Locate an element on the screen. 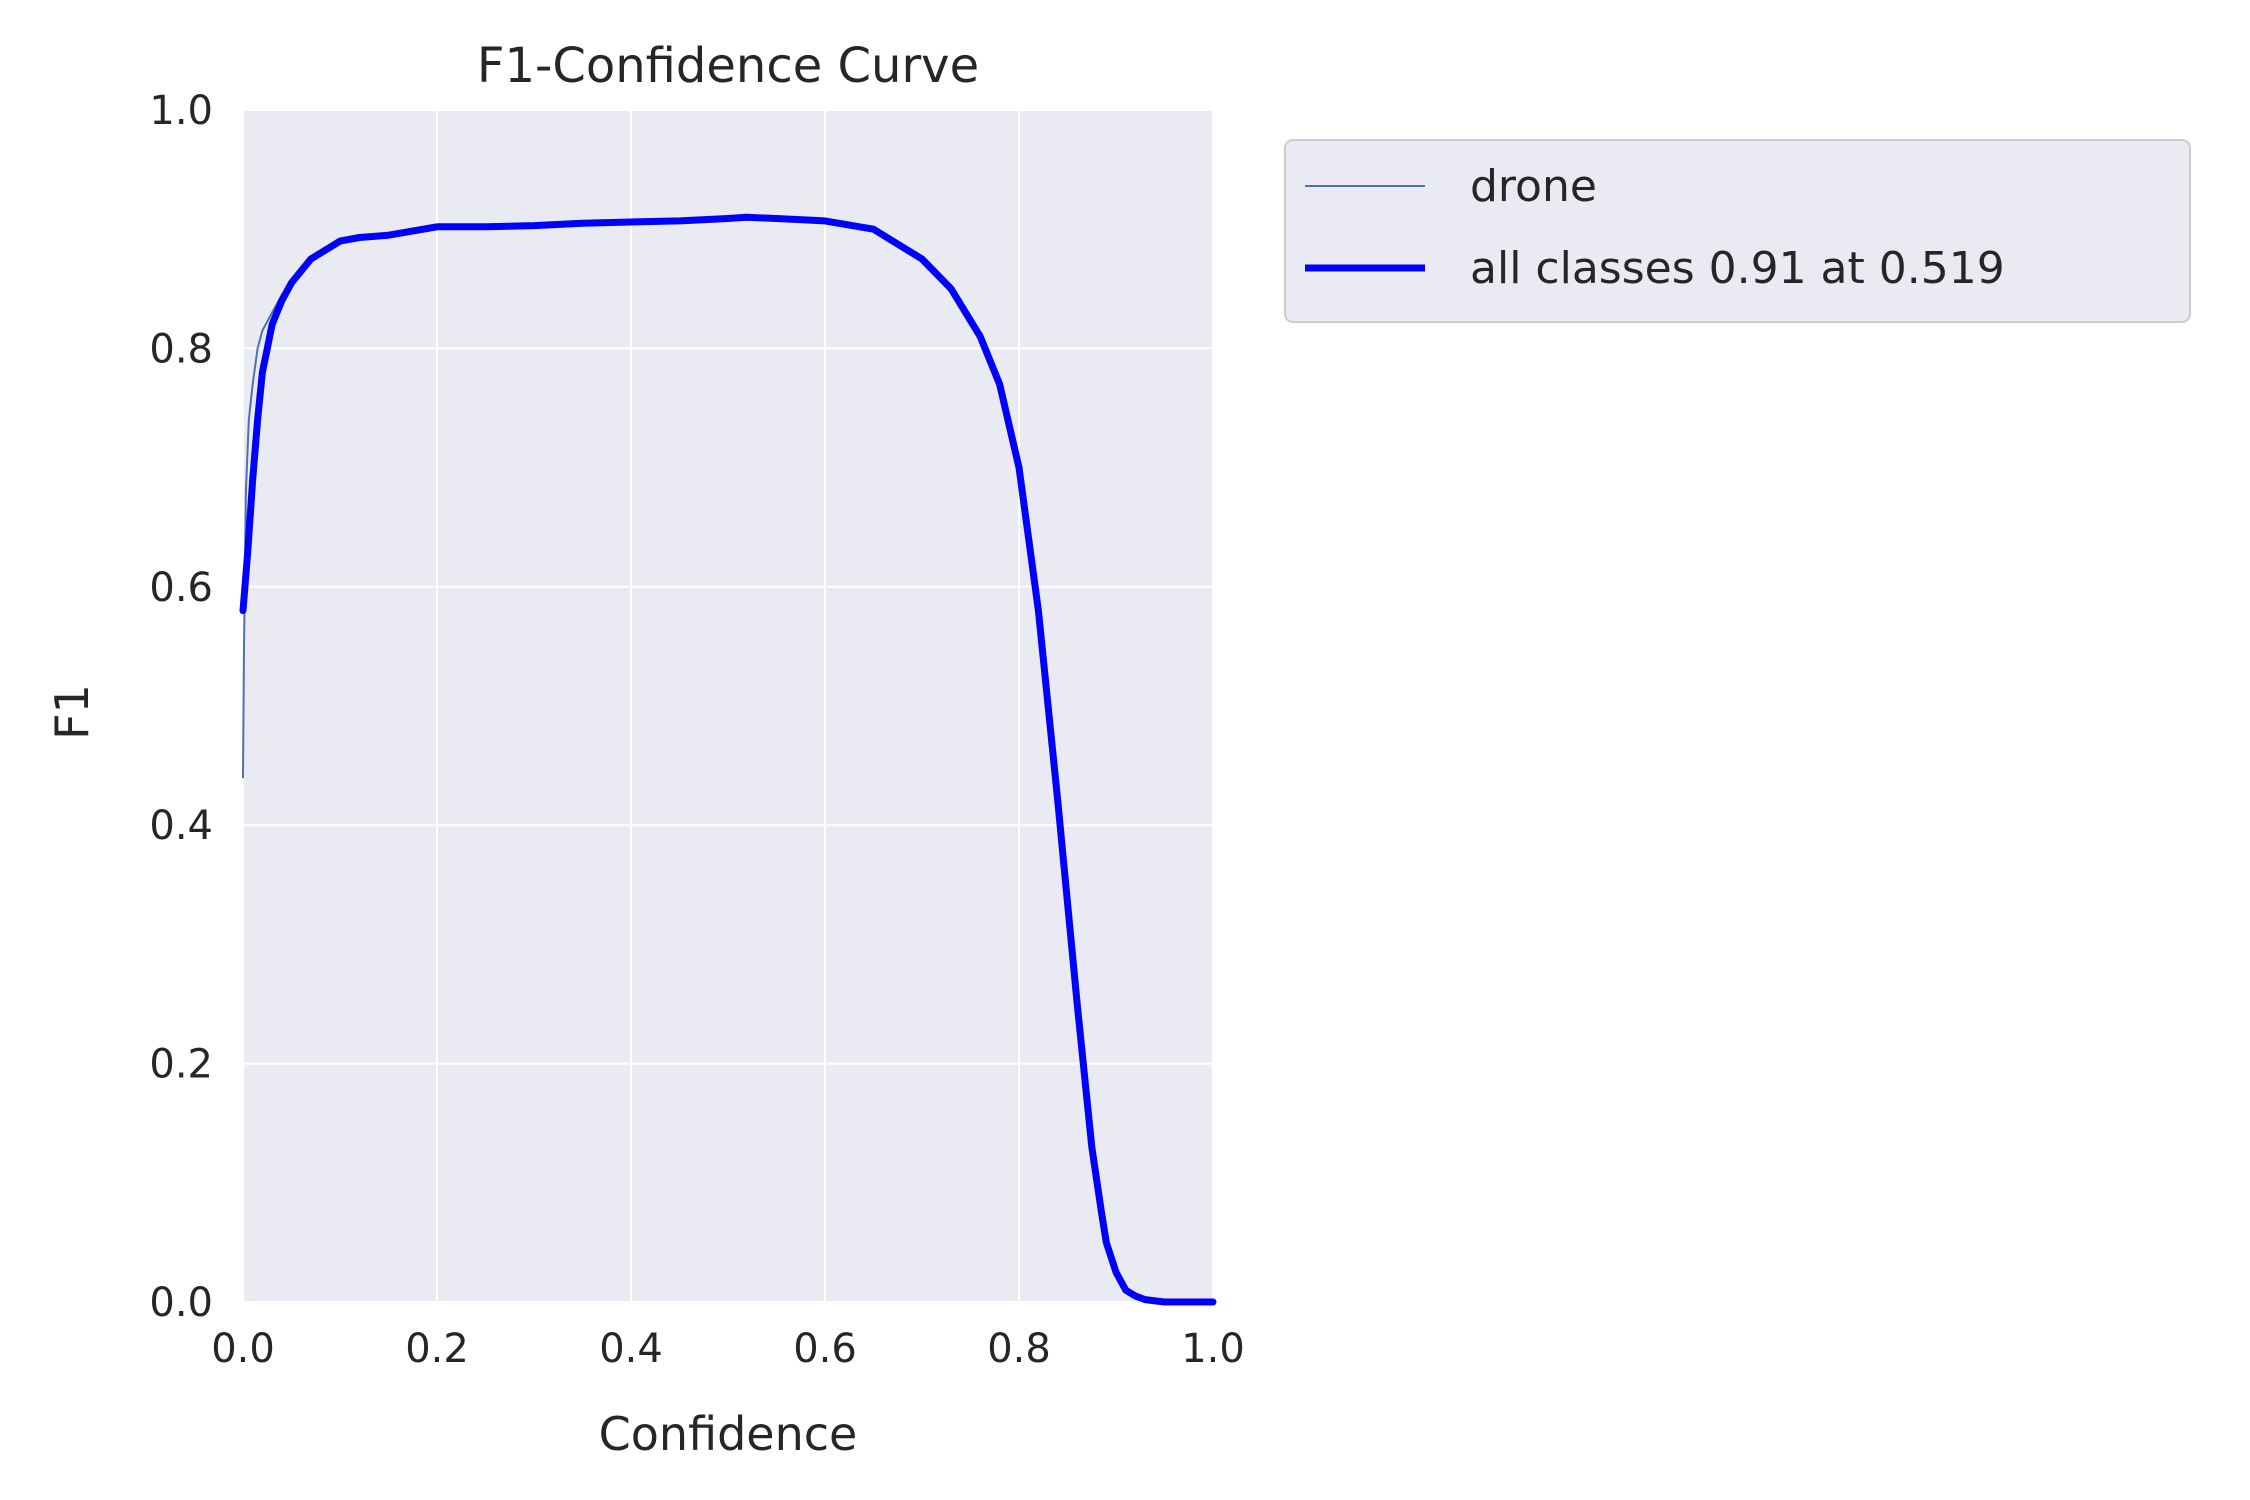  legend-label-drone: drone is located at coordinates (1533, 186).